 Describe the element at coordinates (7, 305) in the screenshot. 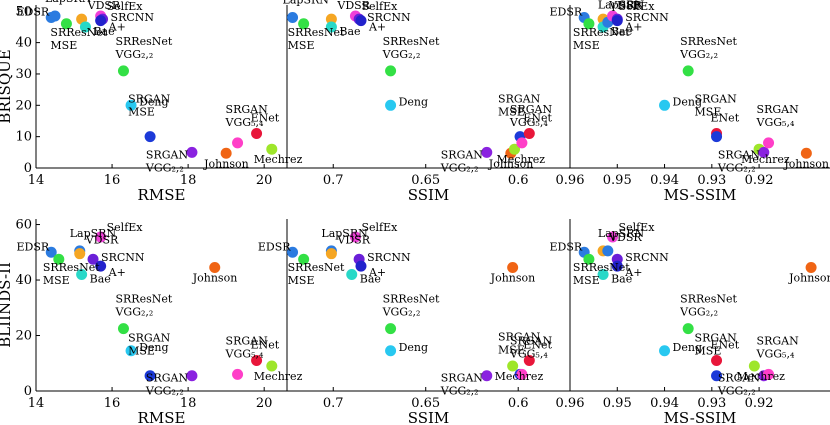

I see `y-axis-label: BLIINDS-II` at that location.